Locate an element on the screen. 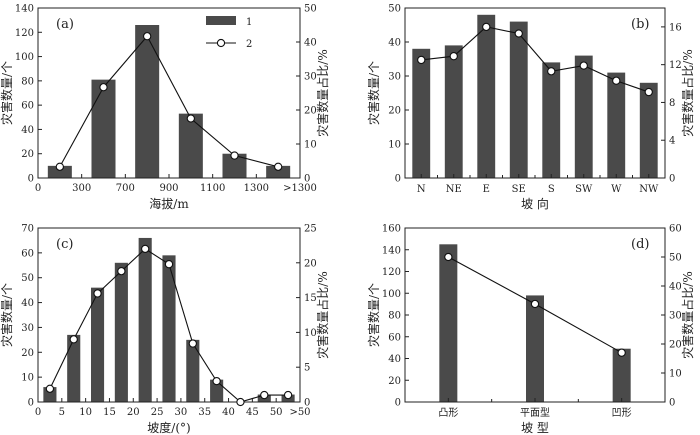 The height and width of the screenshot is (435, 700). y2-tick-label: 15 is located at coordinates (310, 298).